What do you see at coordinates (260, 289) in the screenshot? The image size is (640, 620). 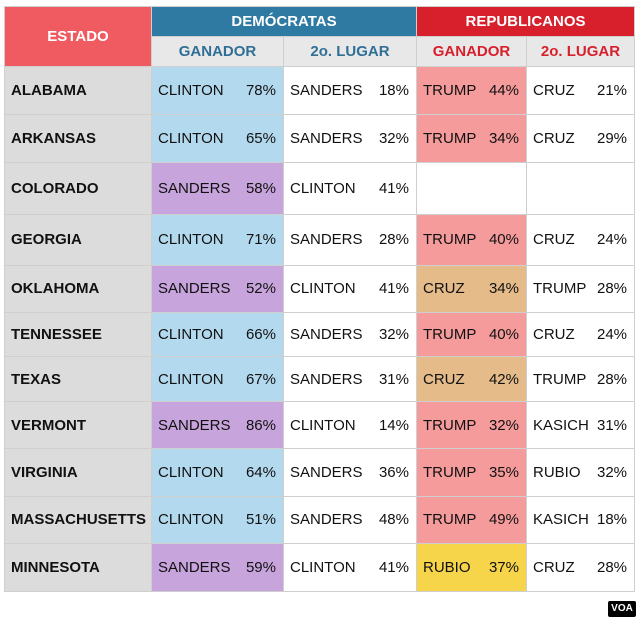 I see `candidate-percent: 52%` at bounding box center [260, 289].